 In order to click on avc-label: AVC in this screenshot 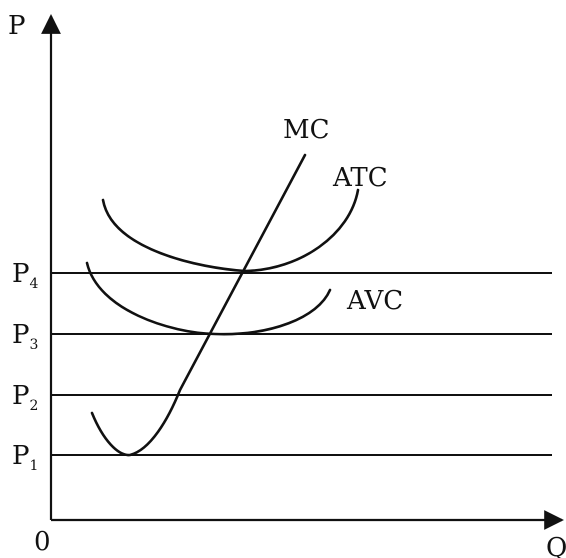, I will do `click(374, 301)`.